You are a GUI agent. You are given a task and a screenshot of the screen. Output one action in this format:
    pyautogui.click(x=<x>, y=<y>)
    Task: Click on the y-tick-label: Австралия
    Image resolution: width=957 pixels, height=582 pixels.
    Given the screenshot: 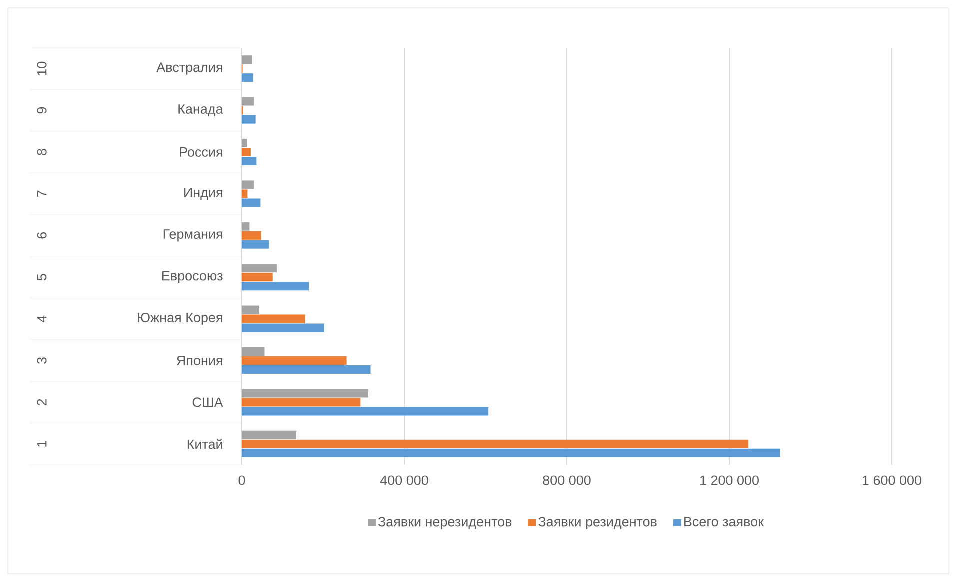 What is the action you would take?
    pyautogui.click(x=189, y=68)
    